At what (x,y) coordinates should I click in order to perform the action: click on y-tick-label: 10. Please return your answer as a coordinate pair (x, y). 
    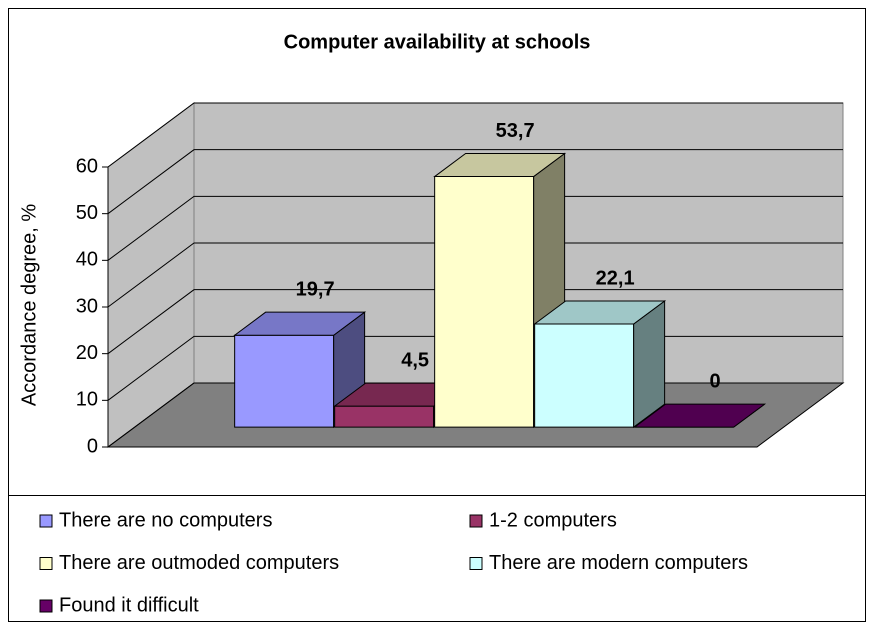
    Looking at the image, I should click on (87, 400).